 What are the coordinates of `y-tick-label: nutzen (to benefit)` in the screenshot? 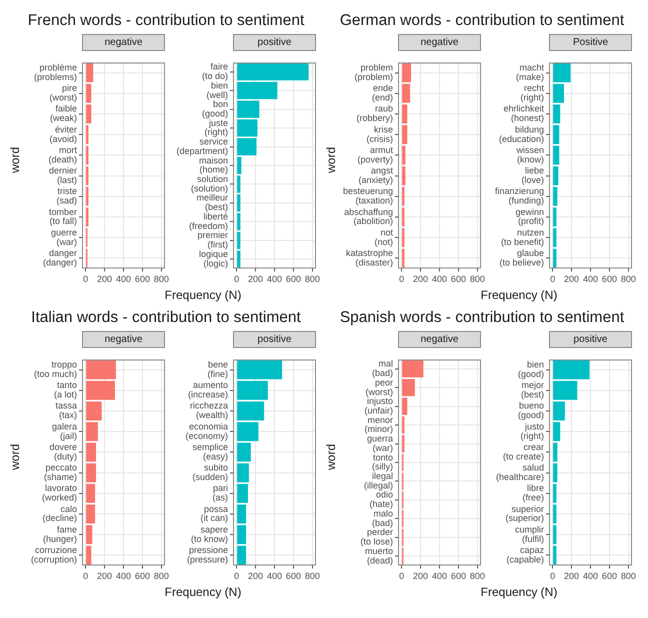 It's located at (522, 237).